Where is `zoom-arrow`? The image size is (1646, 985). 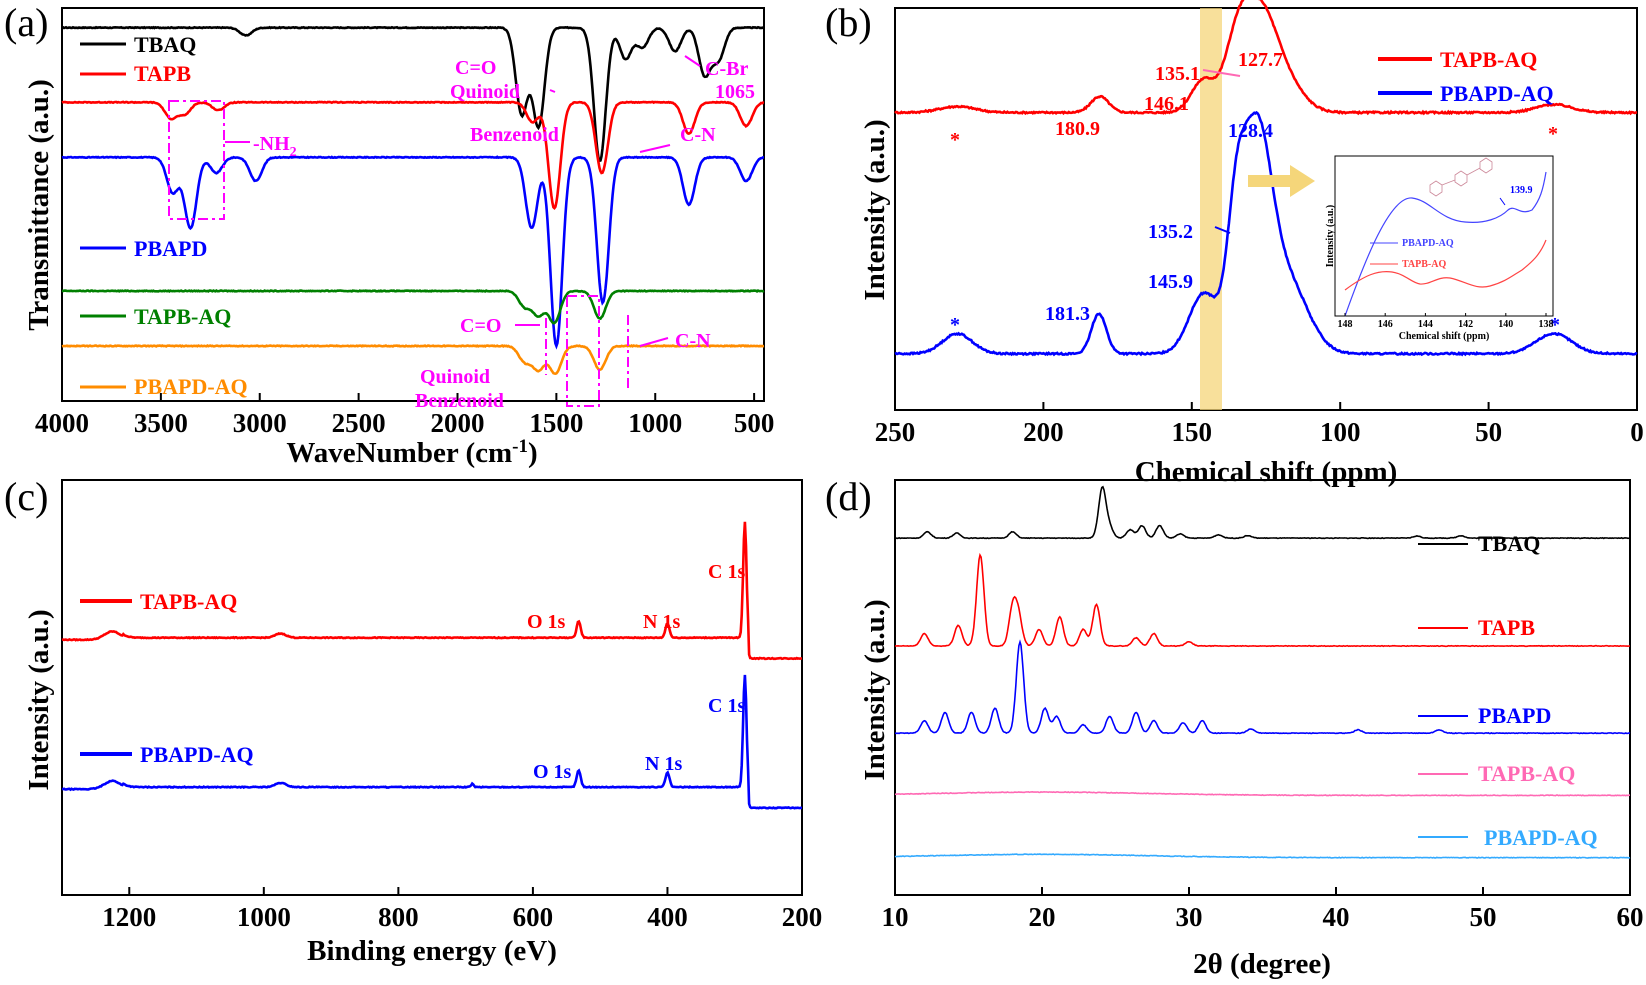
zoom-arrow is located at coordinates (1281, 181).